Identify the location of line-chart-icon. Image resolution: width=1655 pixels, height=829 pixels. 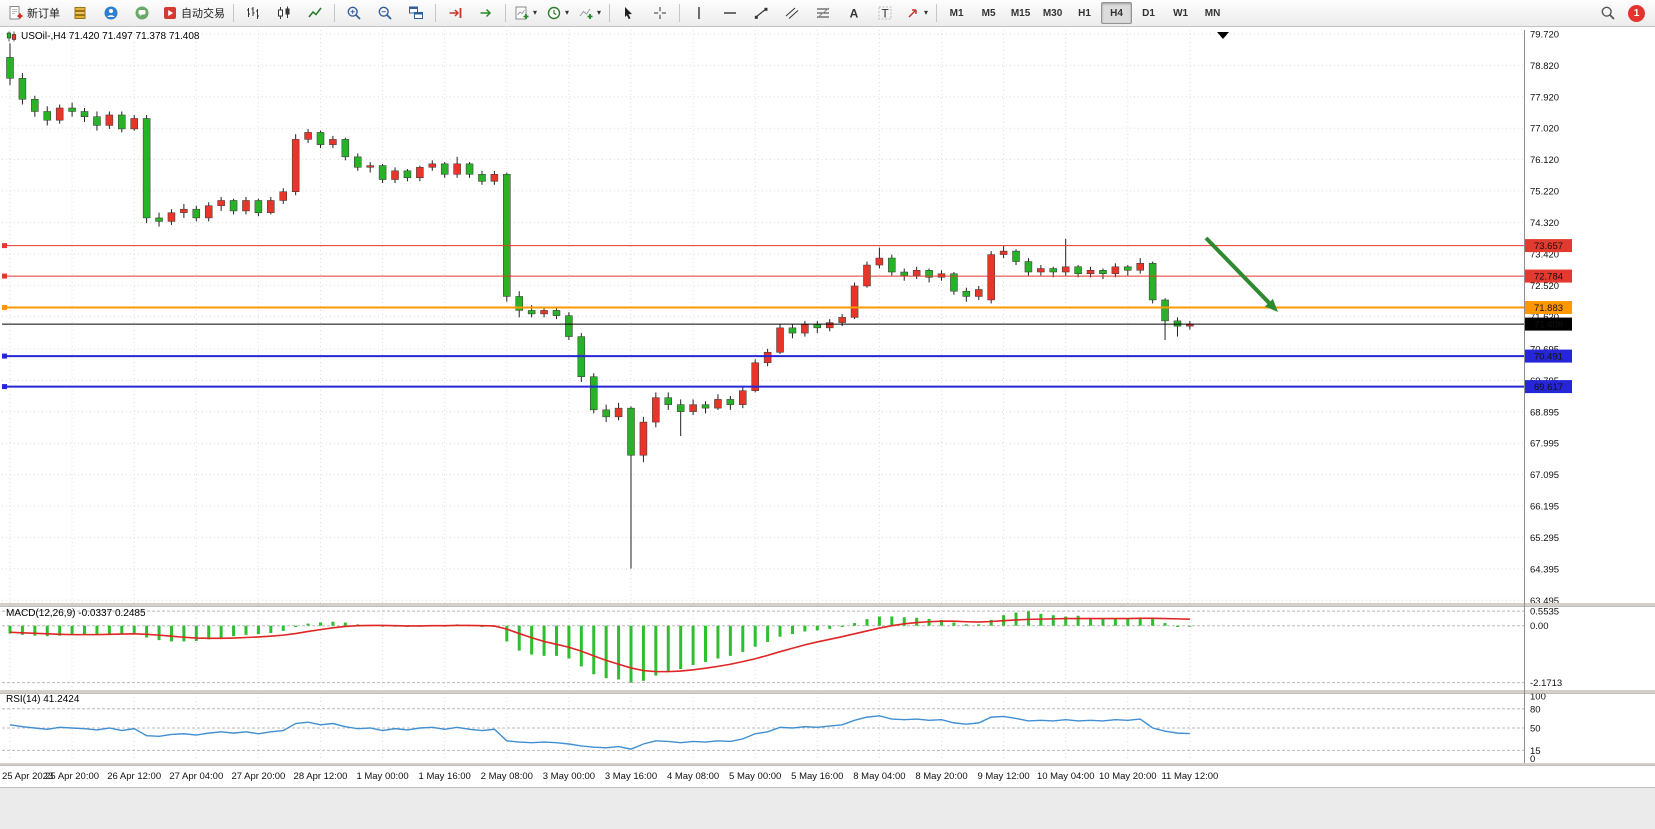
(315, 12).